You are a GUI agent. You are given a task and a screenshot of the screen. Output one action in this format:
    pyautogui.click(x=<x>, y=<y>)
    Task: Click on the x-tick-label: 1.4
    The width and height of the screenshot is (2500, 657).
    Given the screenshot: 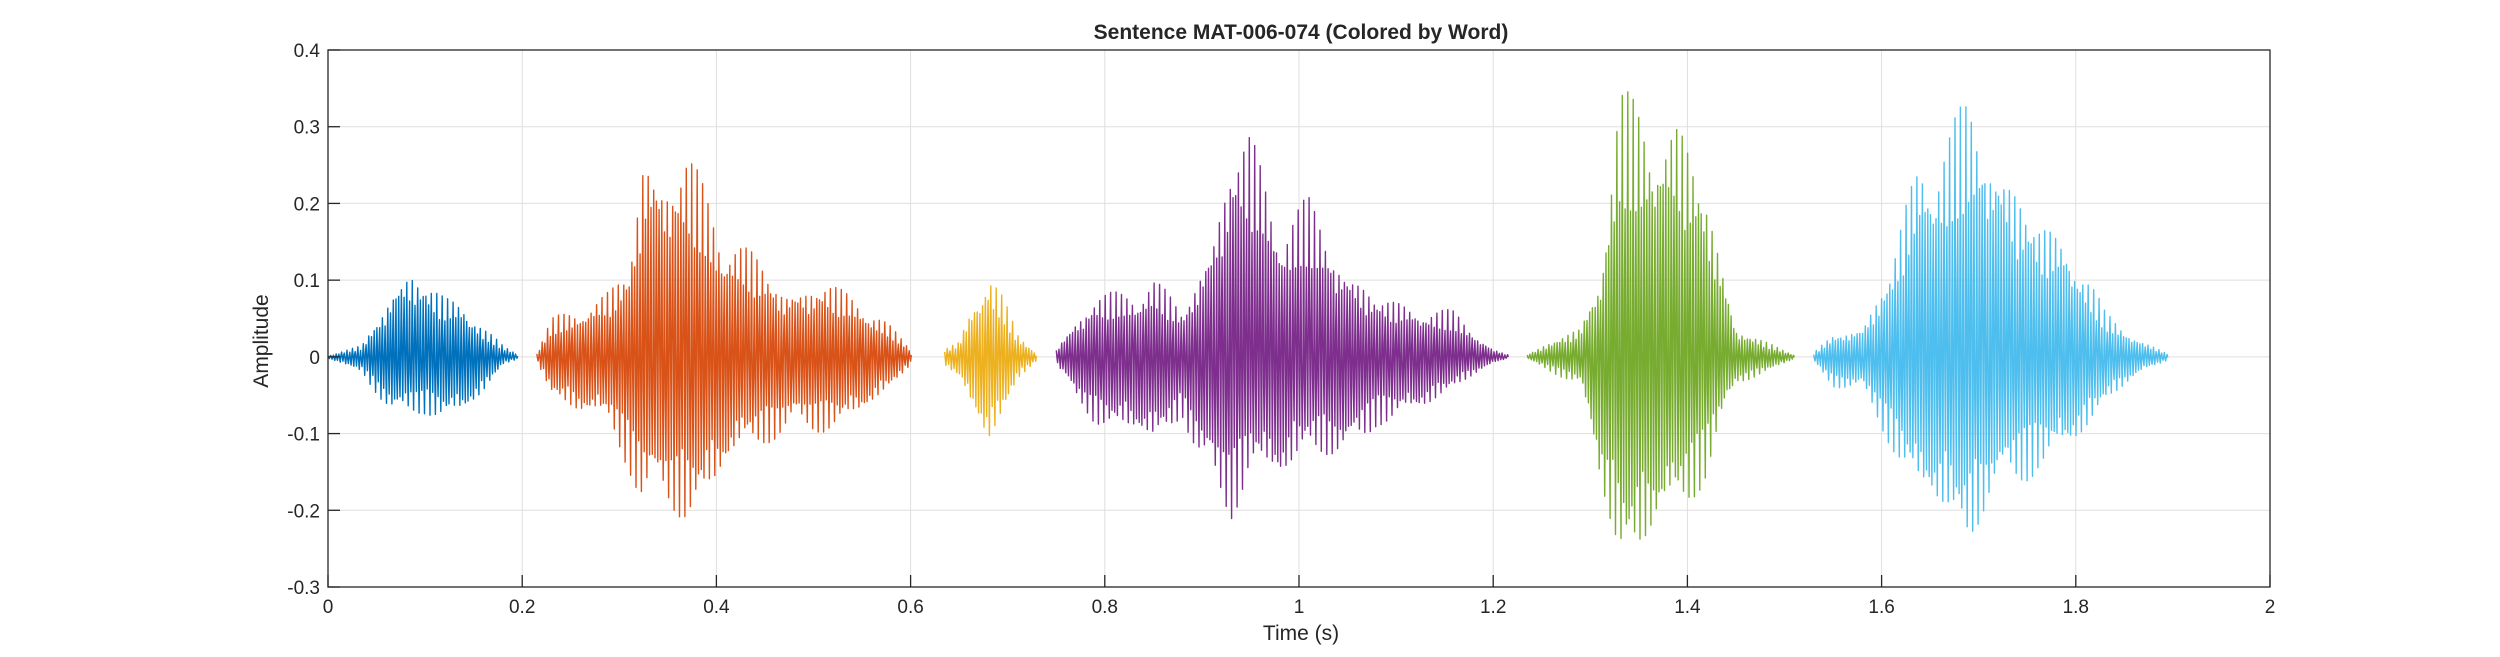 What is the action you would take?
    pyautogui.click(x=1687, y=607)
    